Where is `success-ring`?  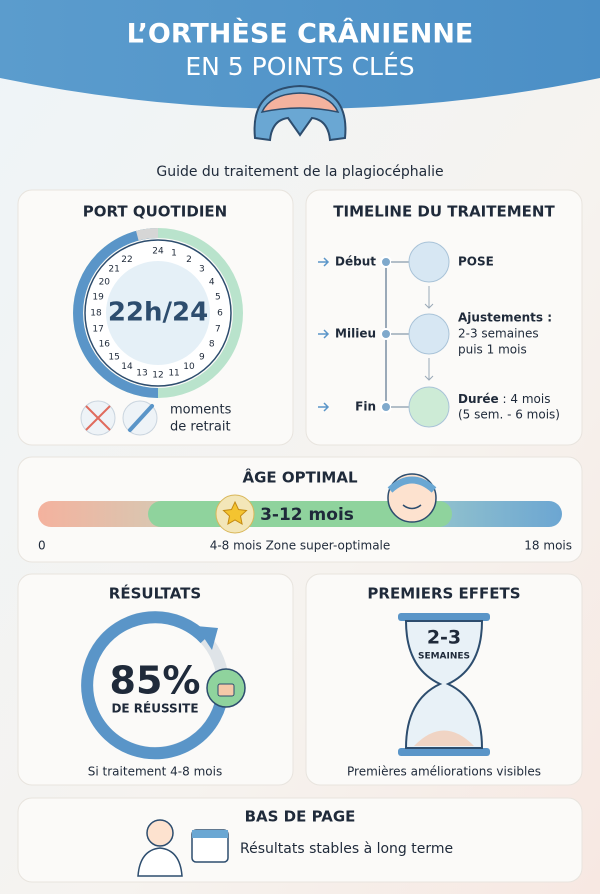
success-ring is located at coordinates (163, 685).